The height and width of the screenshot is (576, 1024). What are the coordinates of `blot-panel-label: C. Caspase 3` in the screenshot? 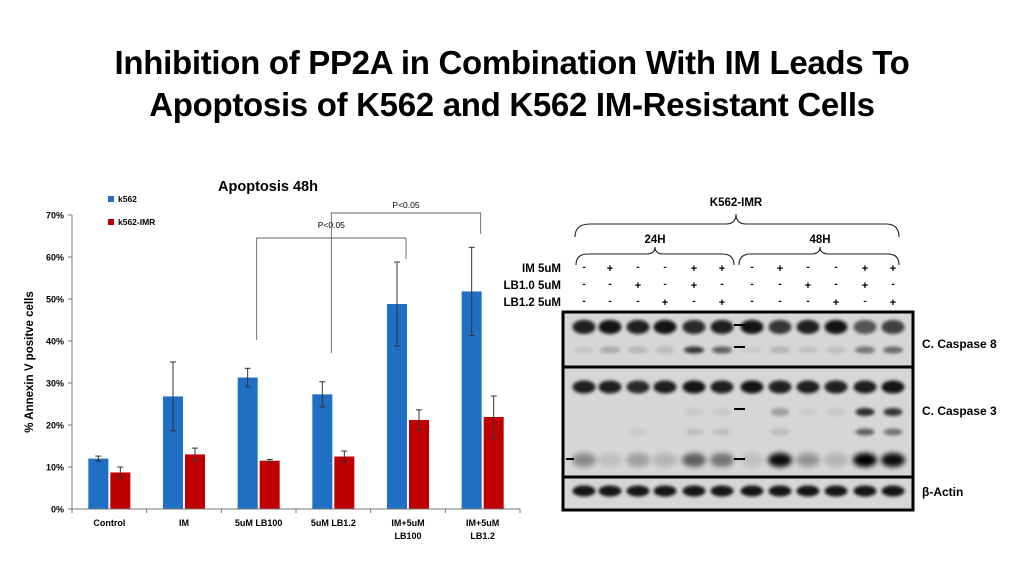 It's located at (959, 411).